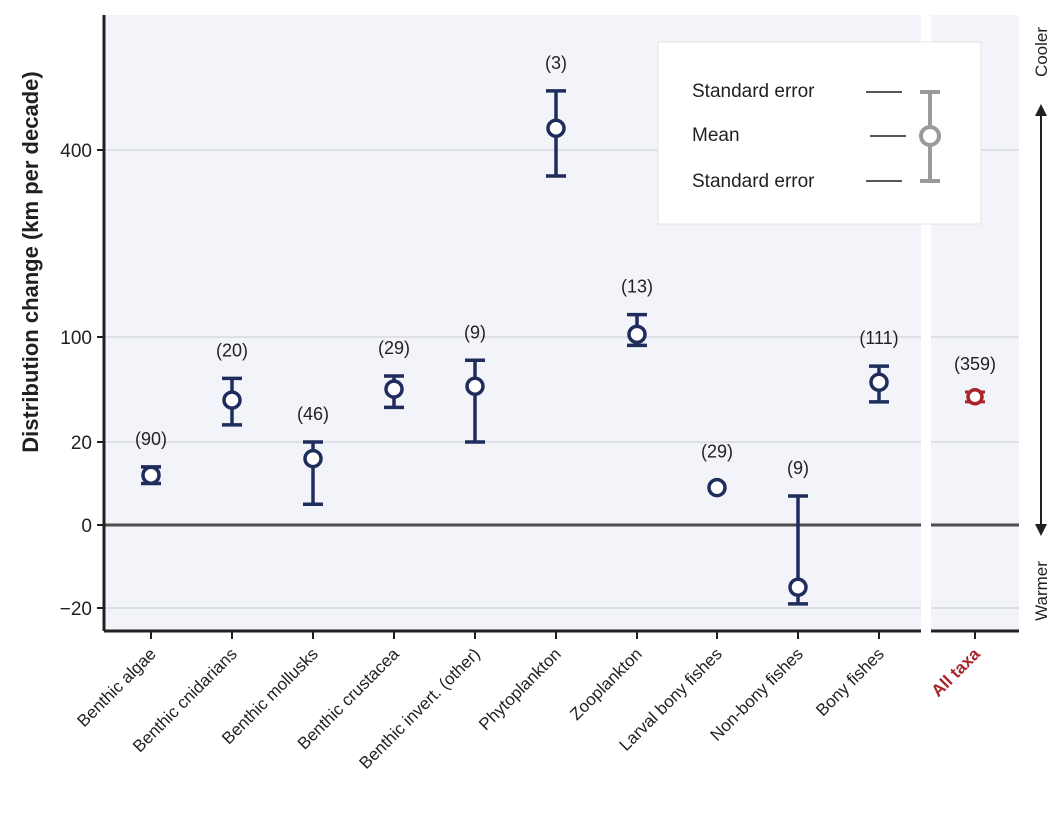  I want to click on legend-mean-marker-icon, so click(930, 136).